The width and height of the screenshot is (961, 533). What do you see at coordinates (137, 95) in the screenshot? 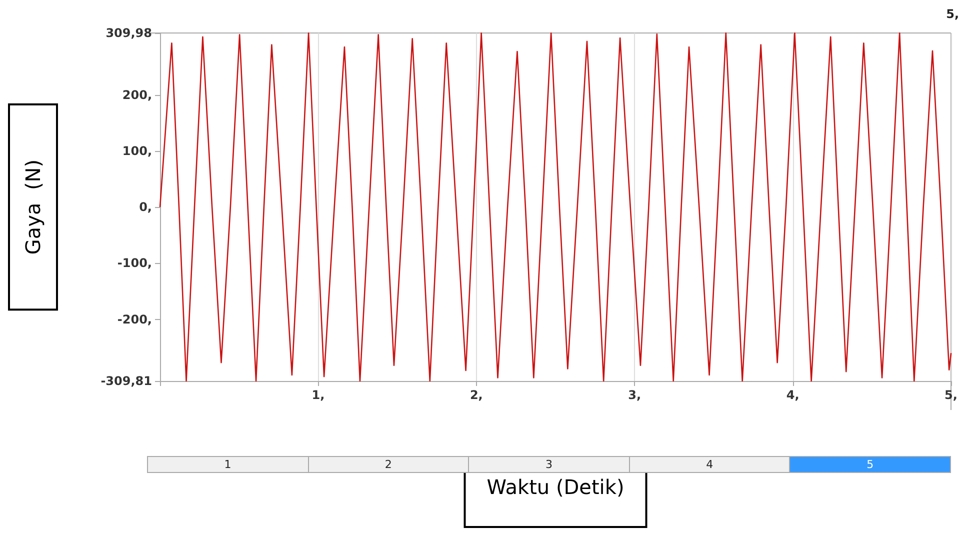
I see `y-tick-label: 200,` at bounding box center [137, 95].